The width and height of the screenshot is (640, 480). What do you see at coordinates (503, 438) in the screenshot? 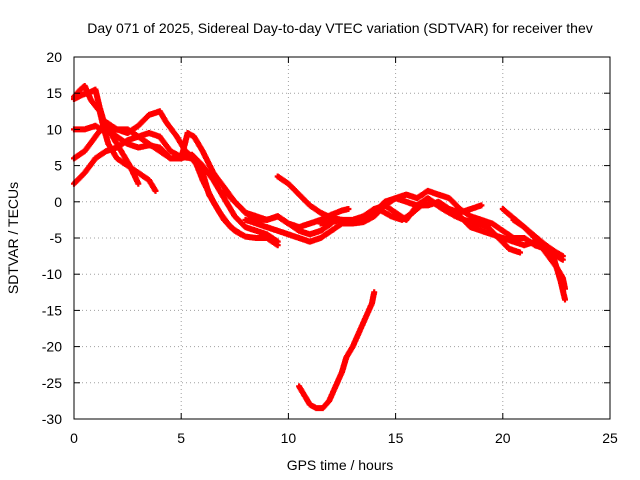
I see `x-tick-label: 20` at bounding box center [503, 438].